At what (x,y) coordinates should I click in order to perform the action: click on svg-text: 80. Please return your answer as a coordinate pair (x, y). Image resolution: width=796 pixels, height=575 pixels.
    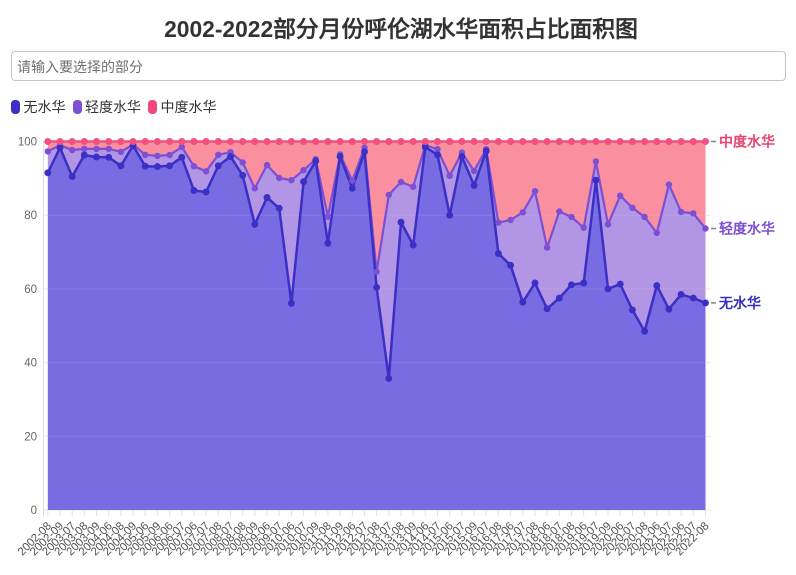
    Looking at the image, I should click on (30, 216).